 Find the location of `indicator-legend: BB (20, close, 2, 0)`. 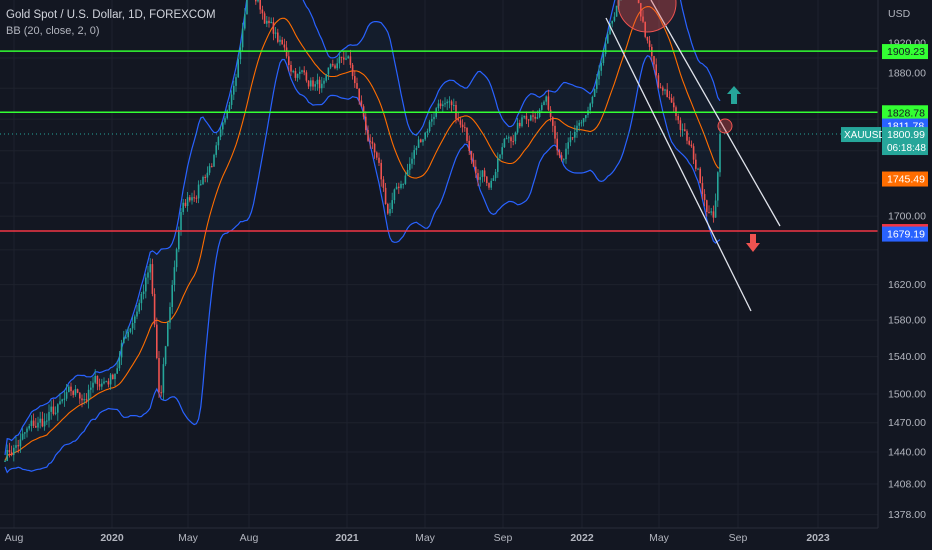

indicator-legend: BB (20, close, 2, 0) is located at coordinates (53, 31).